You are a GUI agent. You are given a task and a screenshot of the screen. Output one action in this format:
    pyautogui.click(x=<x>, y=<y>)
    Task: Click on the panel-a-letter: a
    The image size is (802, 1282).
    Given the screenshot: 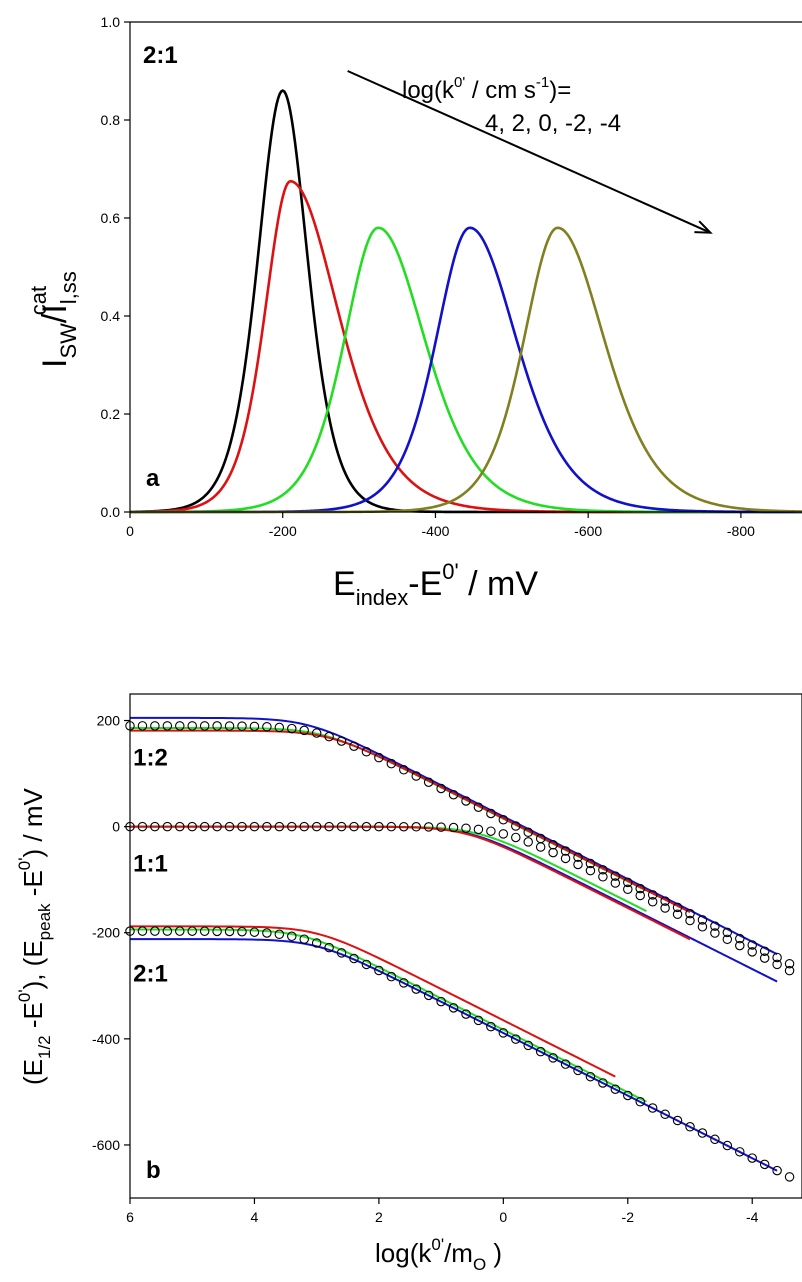 What is the action you would take?
    pyautogui.click(x=153, y=478)
    